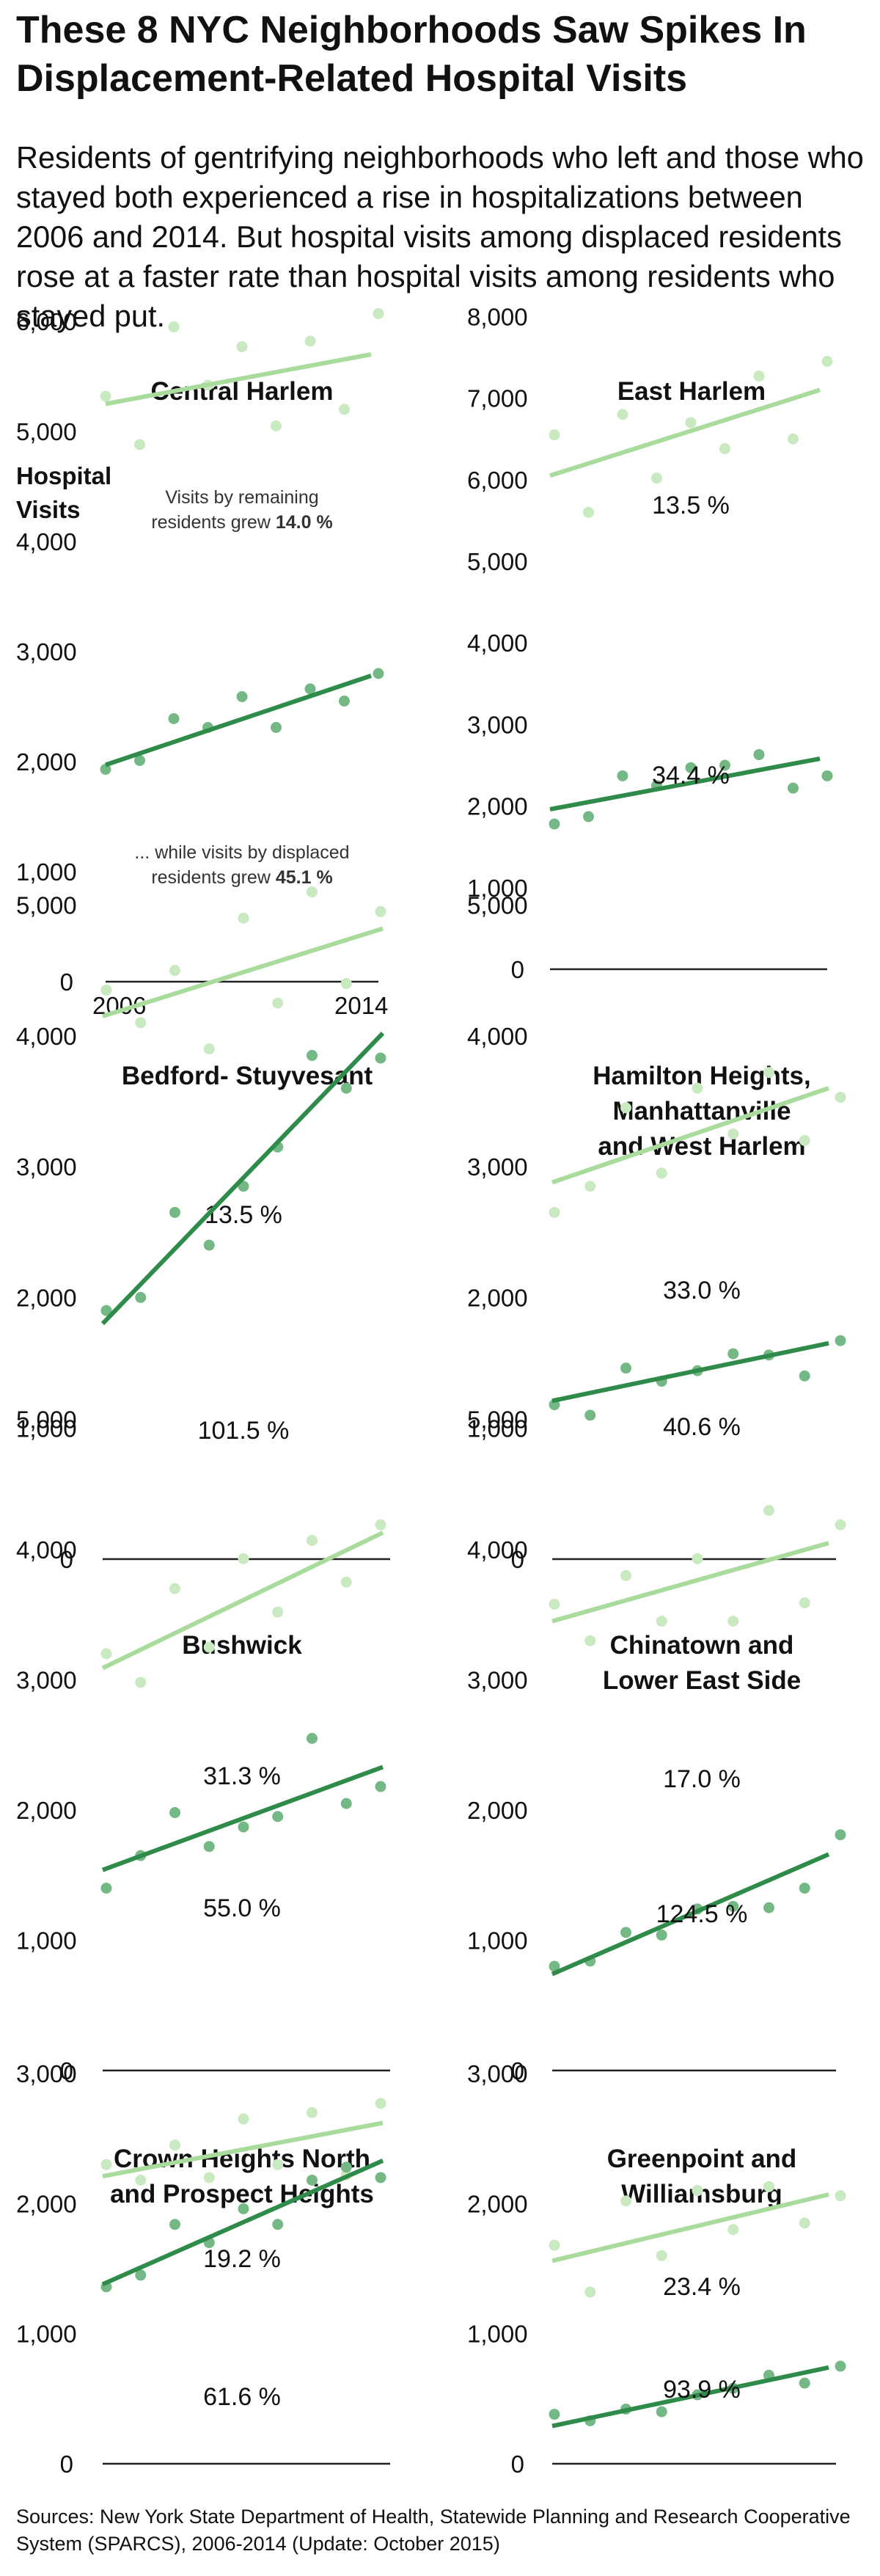 The height and width of the screenshot is (2576, 880). Describe the element at coordinates (244, 1431) in the screenshot. I see `growth-label: 101.5 %` at that location.